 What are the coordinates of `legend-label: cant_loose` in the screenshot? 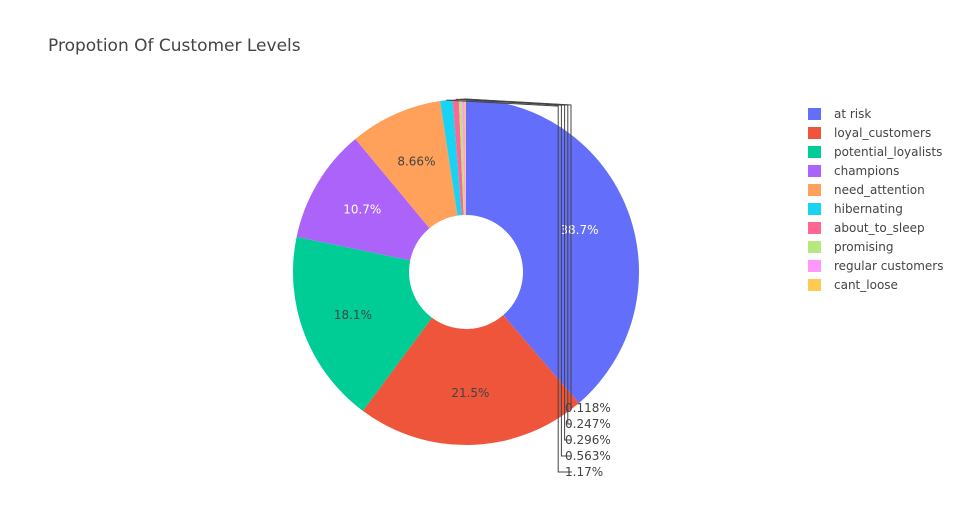 It's located at (866, 285).